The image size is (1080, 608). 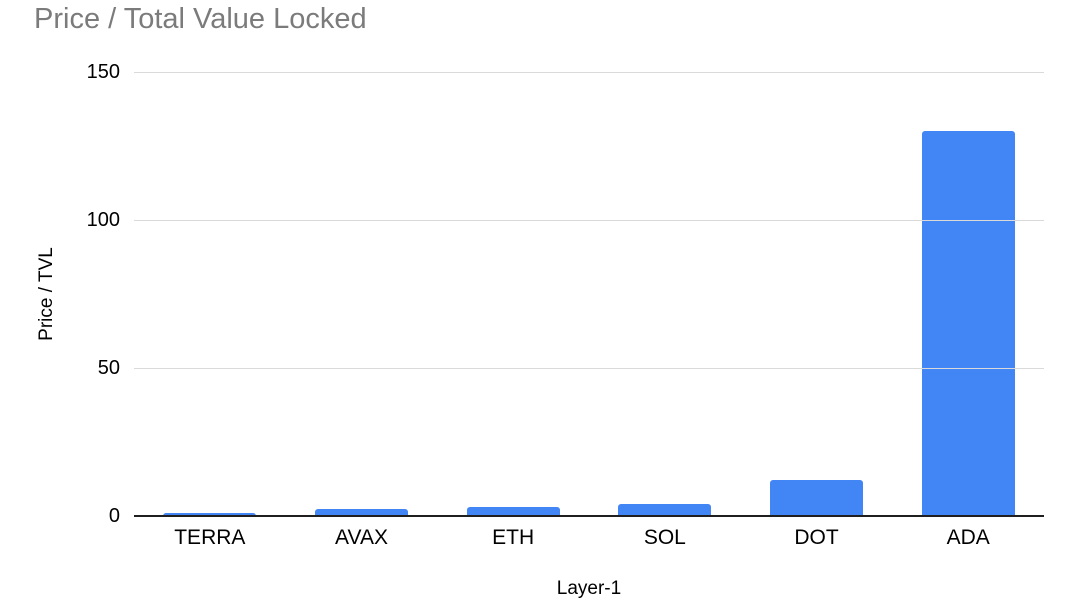 What do you see at coordinates (664, 537) in the screenshot?
I see `x-tick-label-sol: SOL` at bounding box center [664, 537].